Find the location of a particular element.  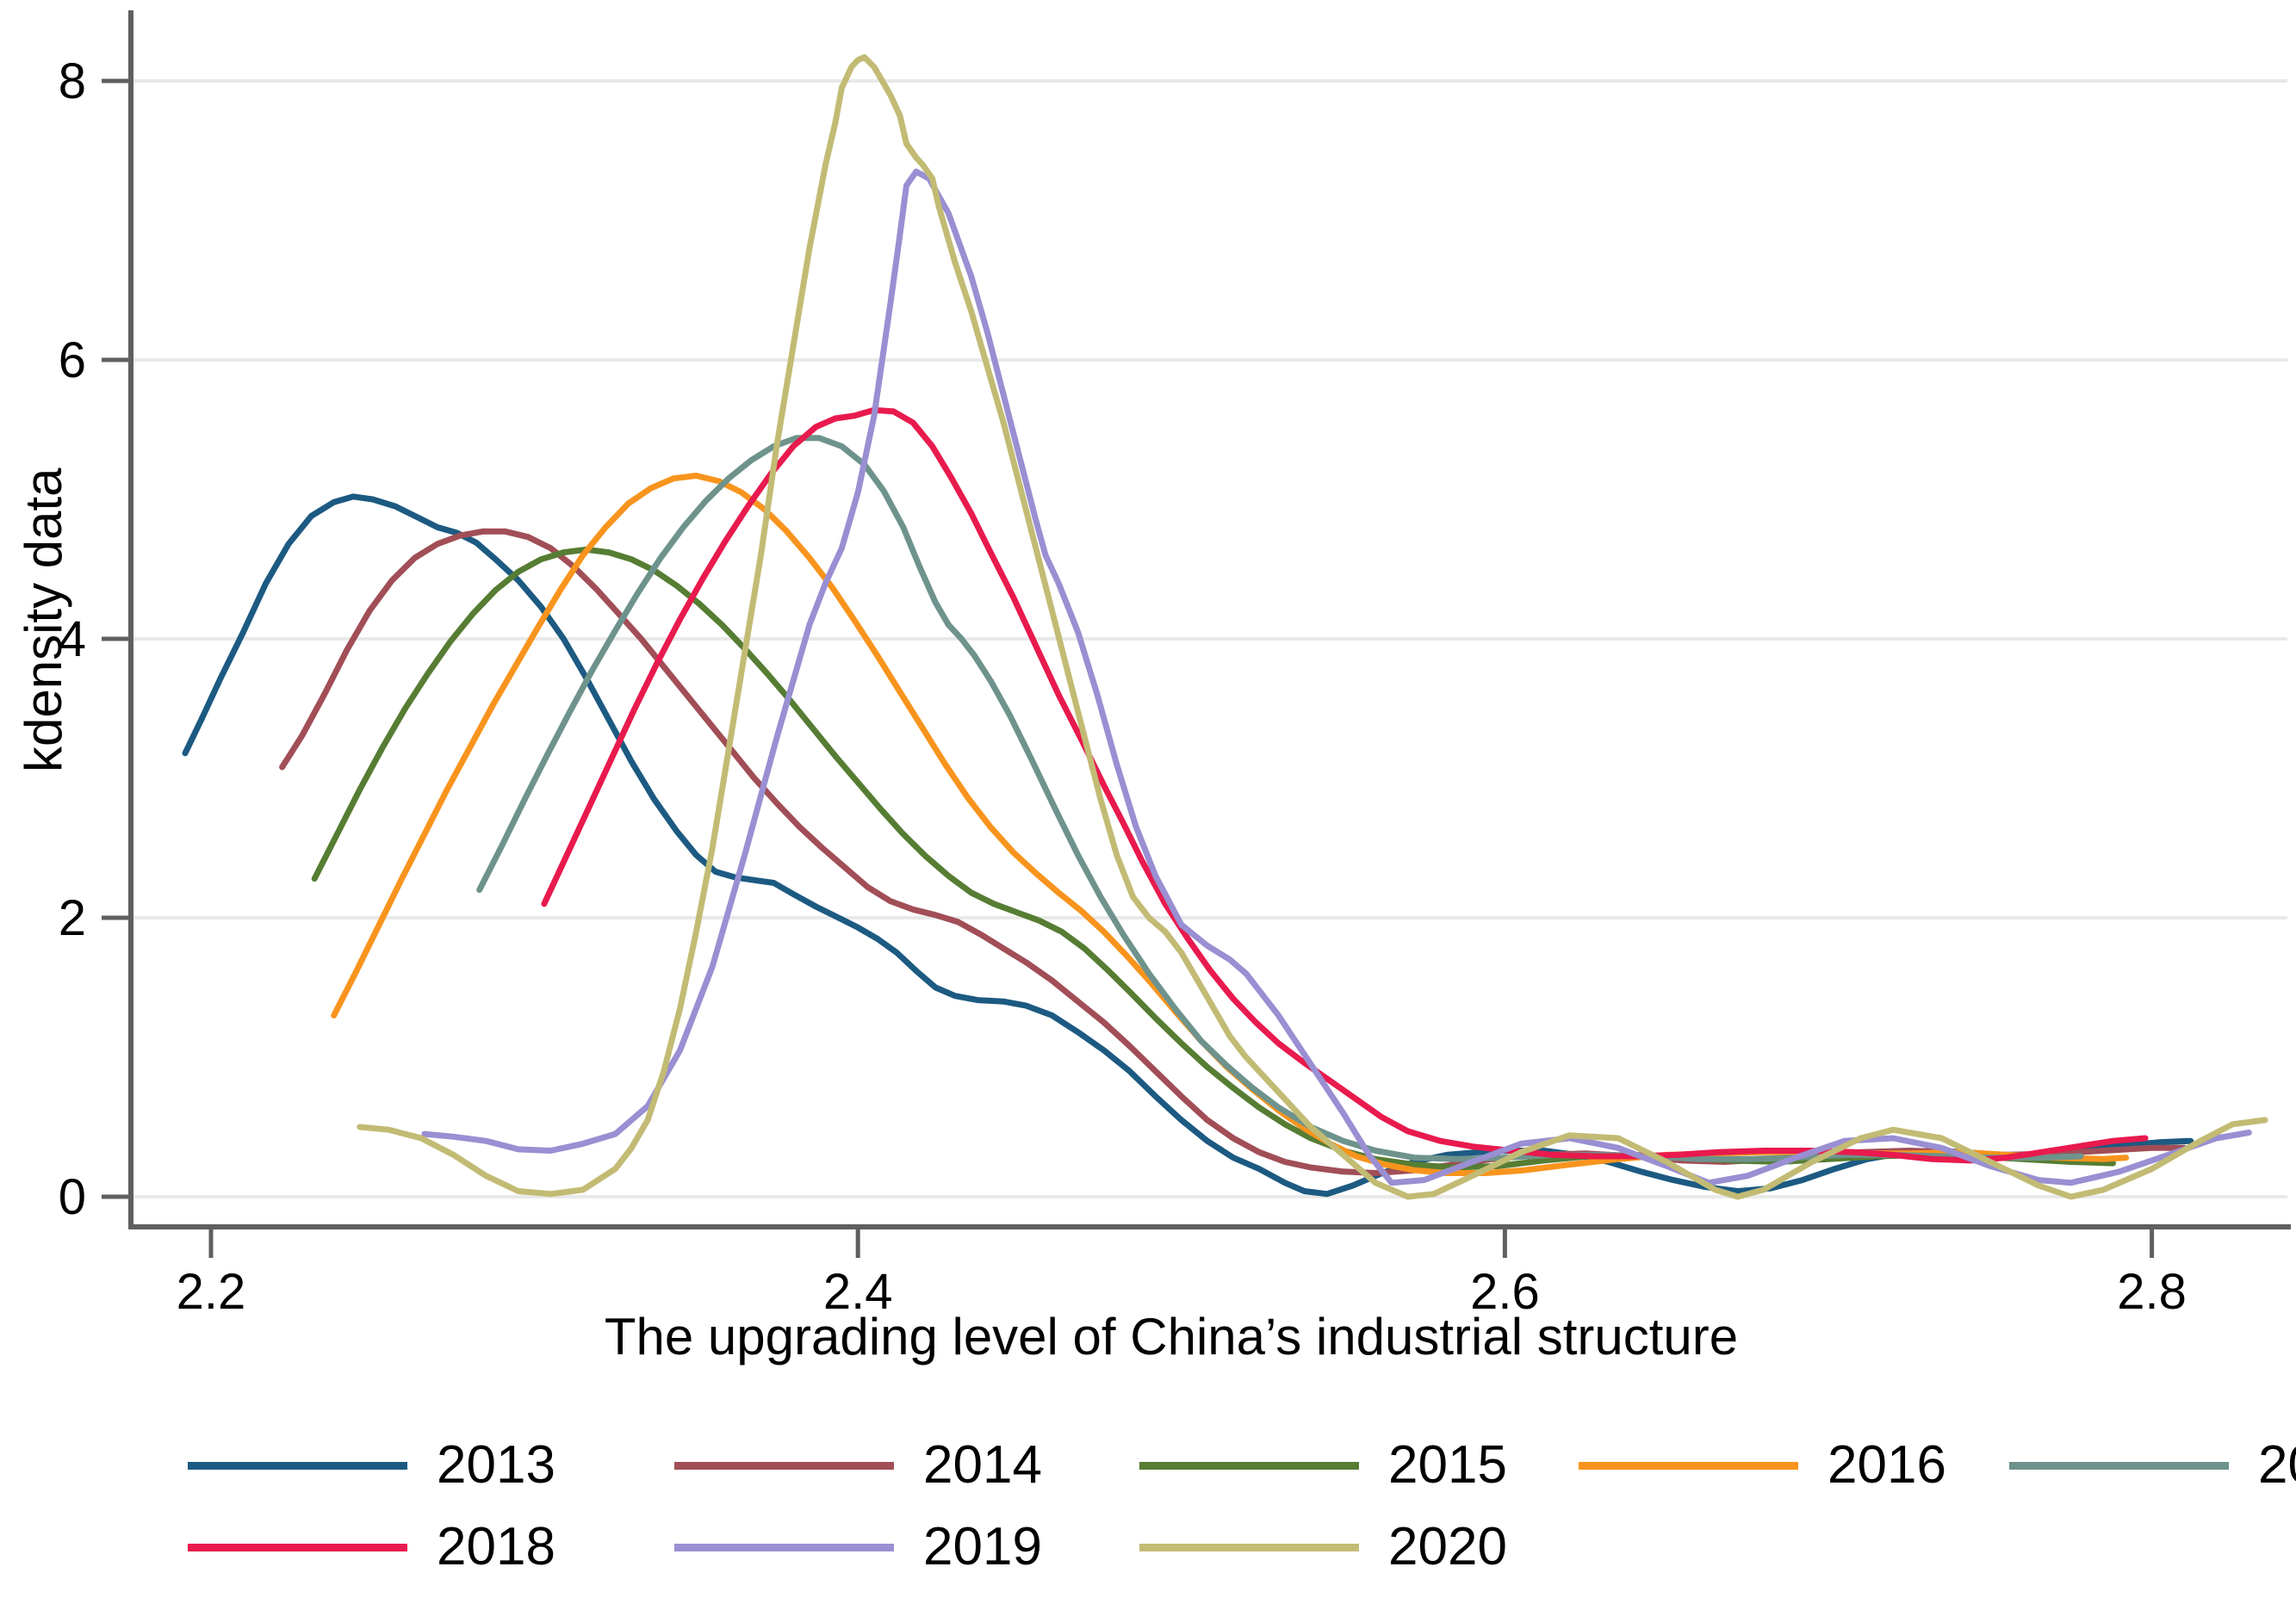

y-tick-label: 2 is located at coordinates (72, 918).